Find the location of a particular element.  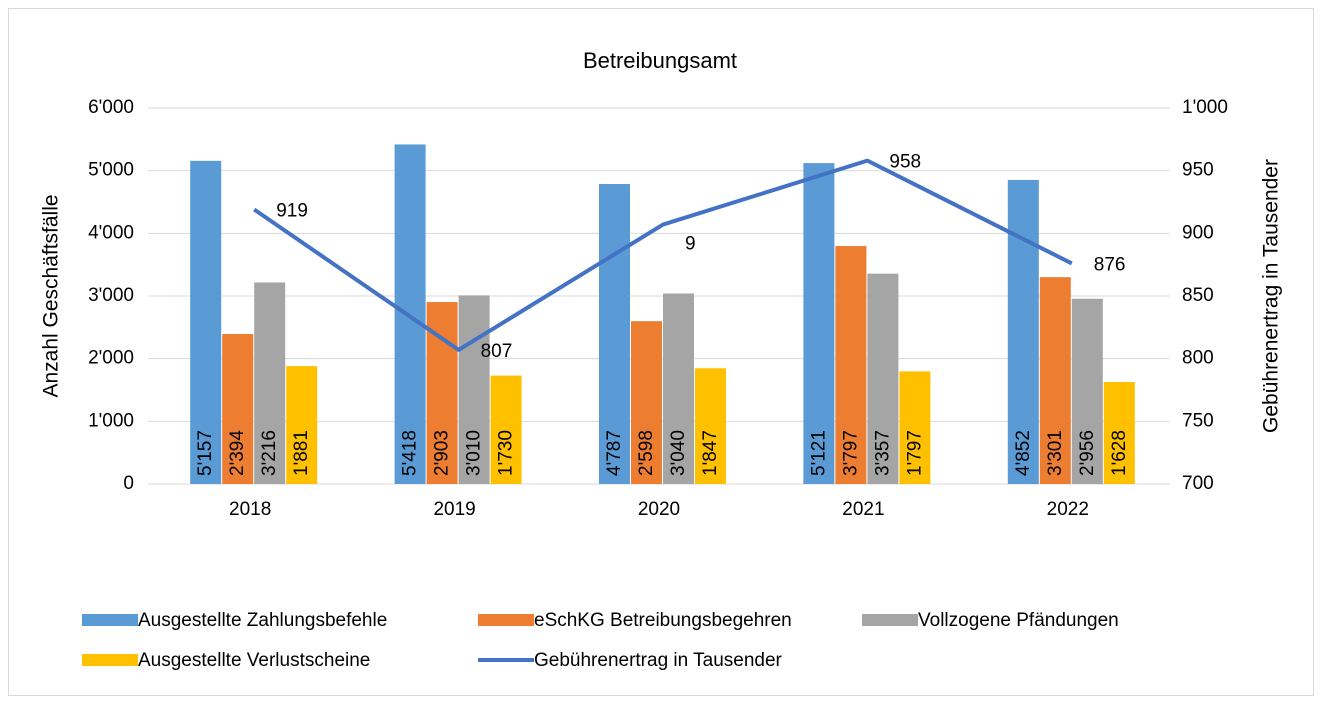

legend-label: Ausgestellte Zahlungsbefehle is located at coordinates (262, 620).